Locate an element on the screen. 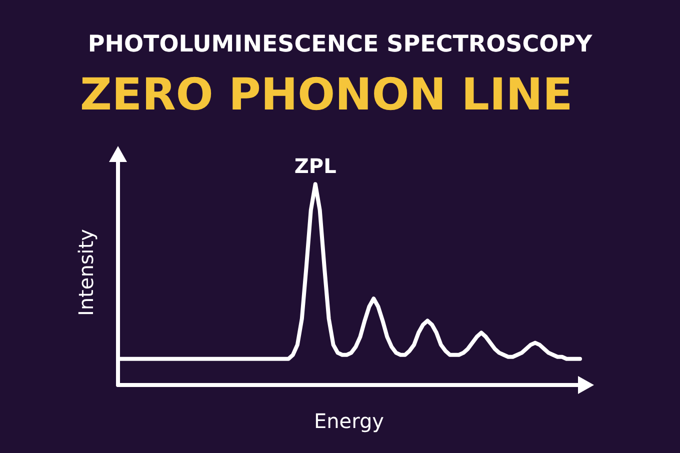 This screenshot has height=453, width=680. chart-title: ZERO PHONON LINE is located at coordinates (326, 95).